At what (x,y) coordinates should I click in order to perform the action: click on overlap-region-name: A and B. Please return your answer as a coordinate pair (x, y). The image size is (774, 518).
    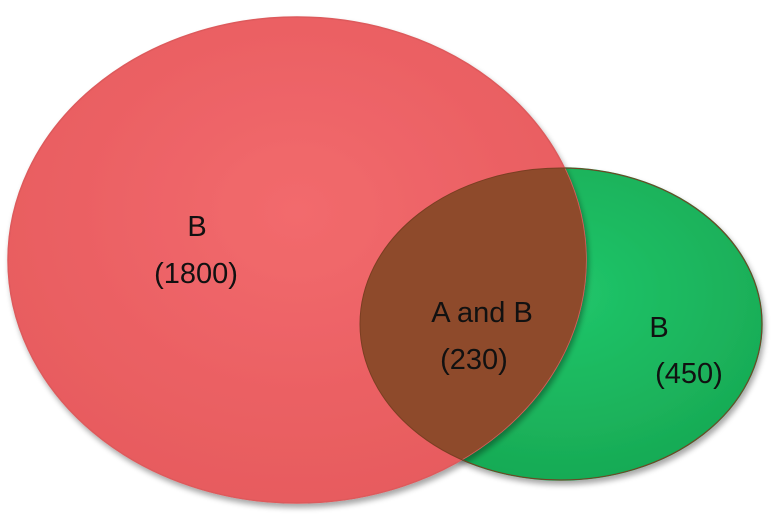
    Looking at the image, I should click on (482, 313).